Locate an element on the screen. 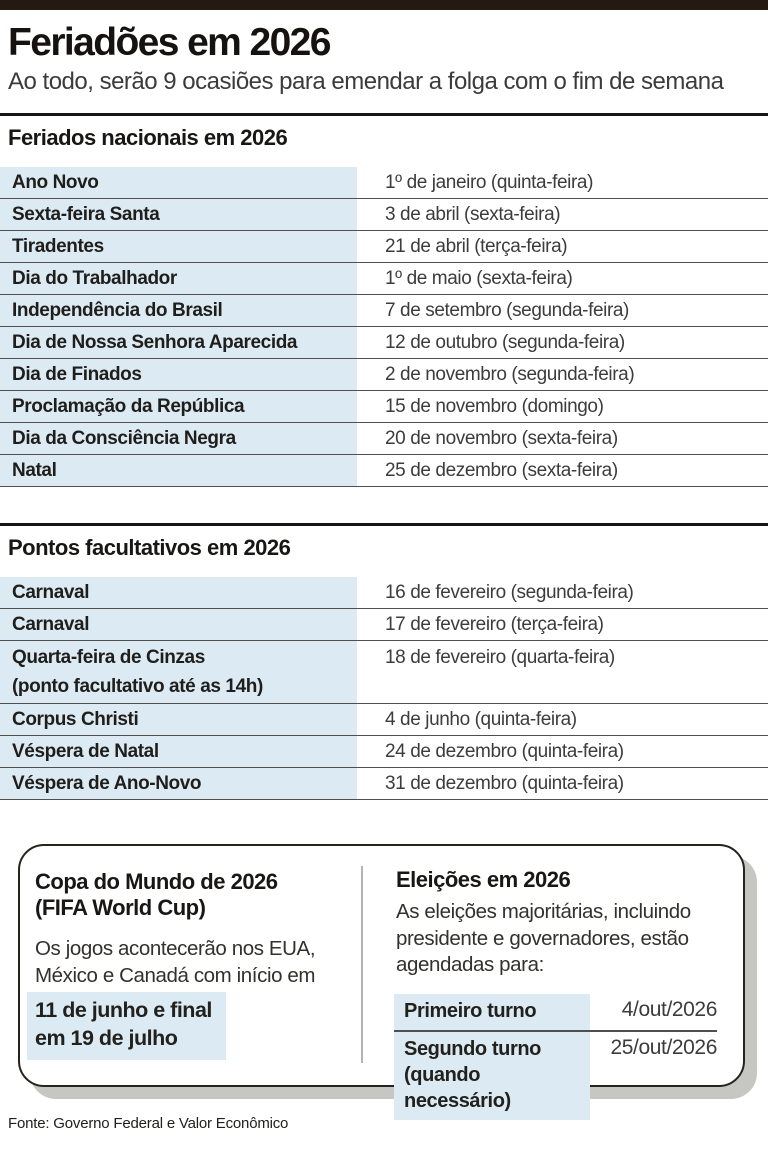 The width and height of the screenshot is (768, 1153). holiday-date: 25 de dezembro (sexta-feira) is located at coordinates (501, 470).